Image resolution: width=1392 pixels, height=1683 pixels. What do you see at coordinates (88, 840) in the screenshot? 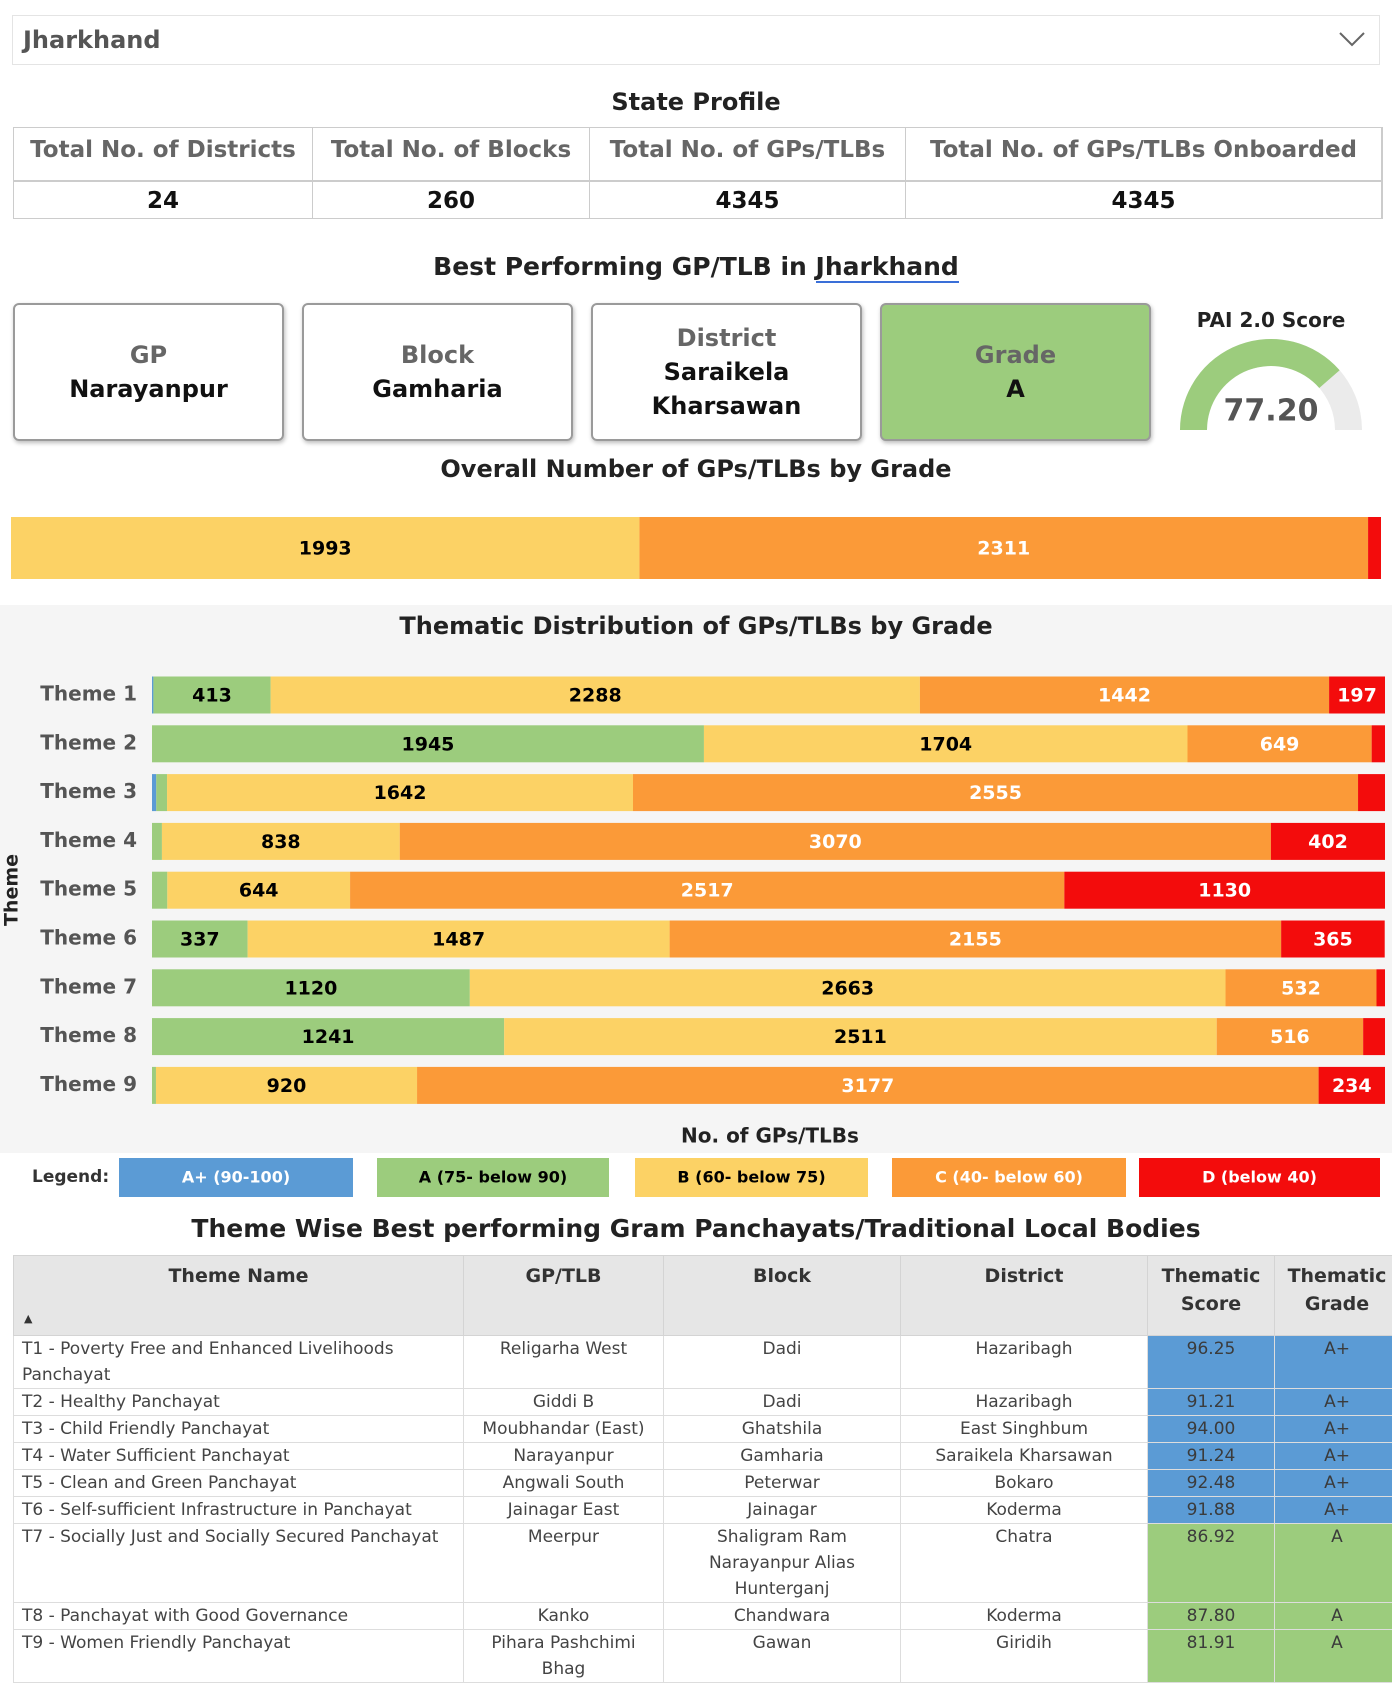
I see `y-tick-label: Theme 4` at bounding box center [88, 840].